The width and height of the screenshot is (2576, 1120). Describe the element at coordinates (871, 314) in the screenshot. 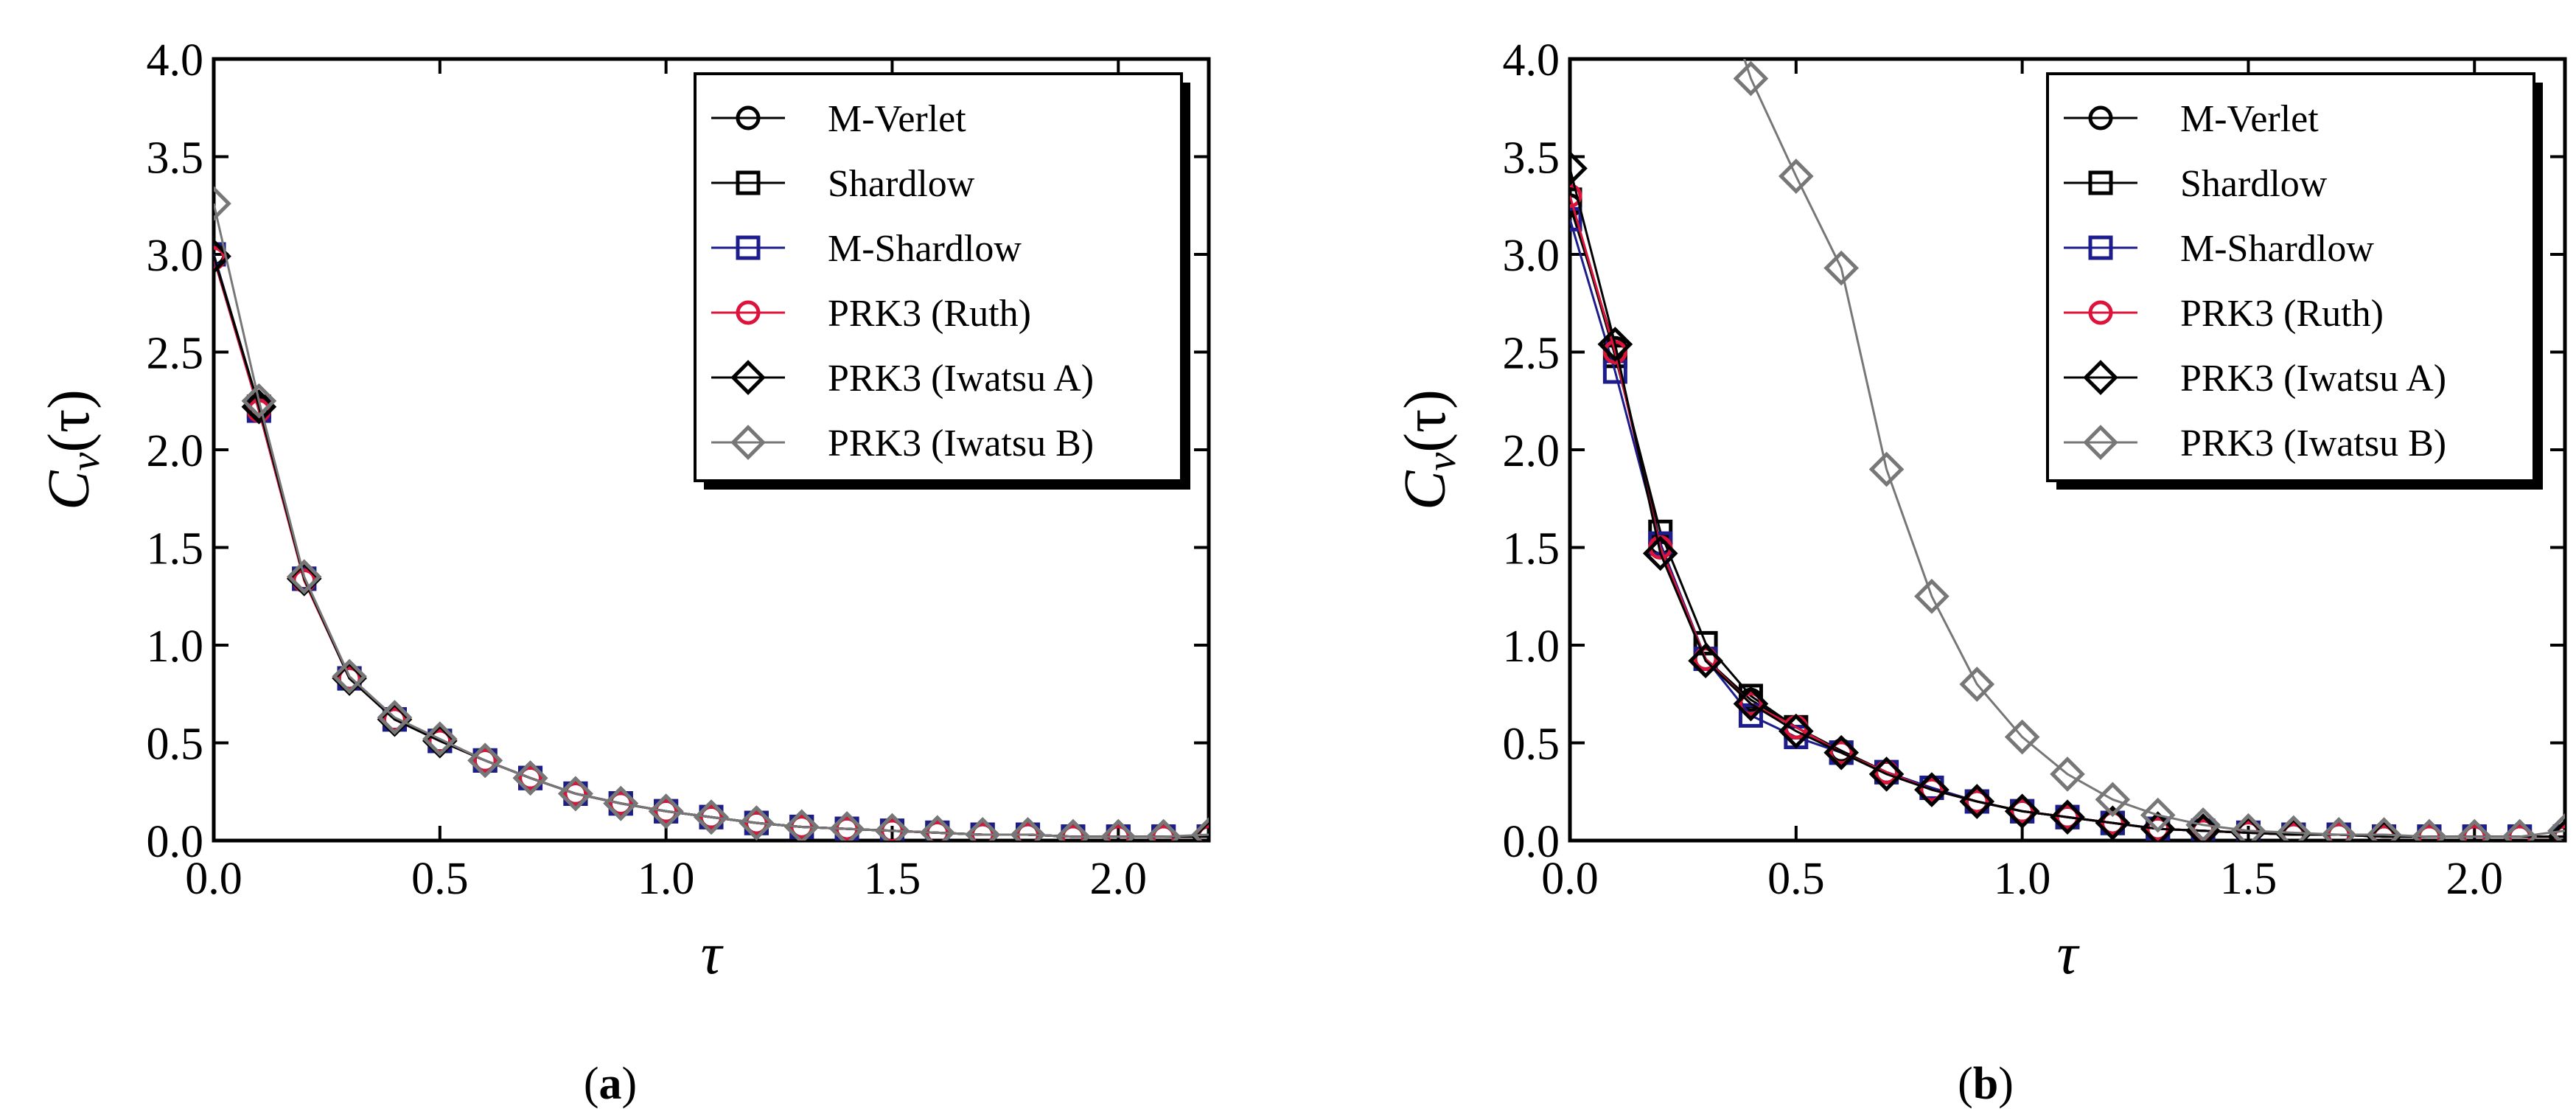

I see `legend-entry-prk3-ruth: PRK3 (Ruth)` at that location.